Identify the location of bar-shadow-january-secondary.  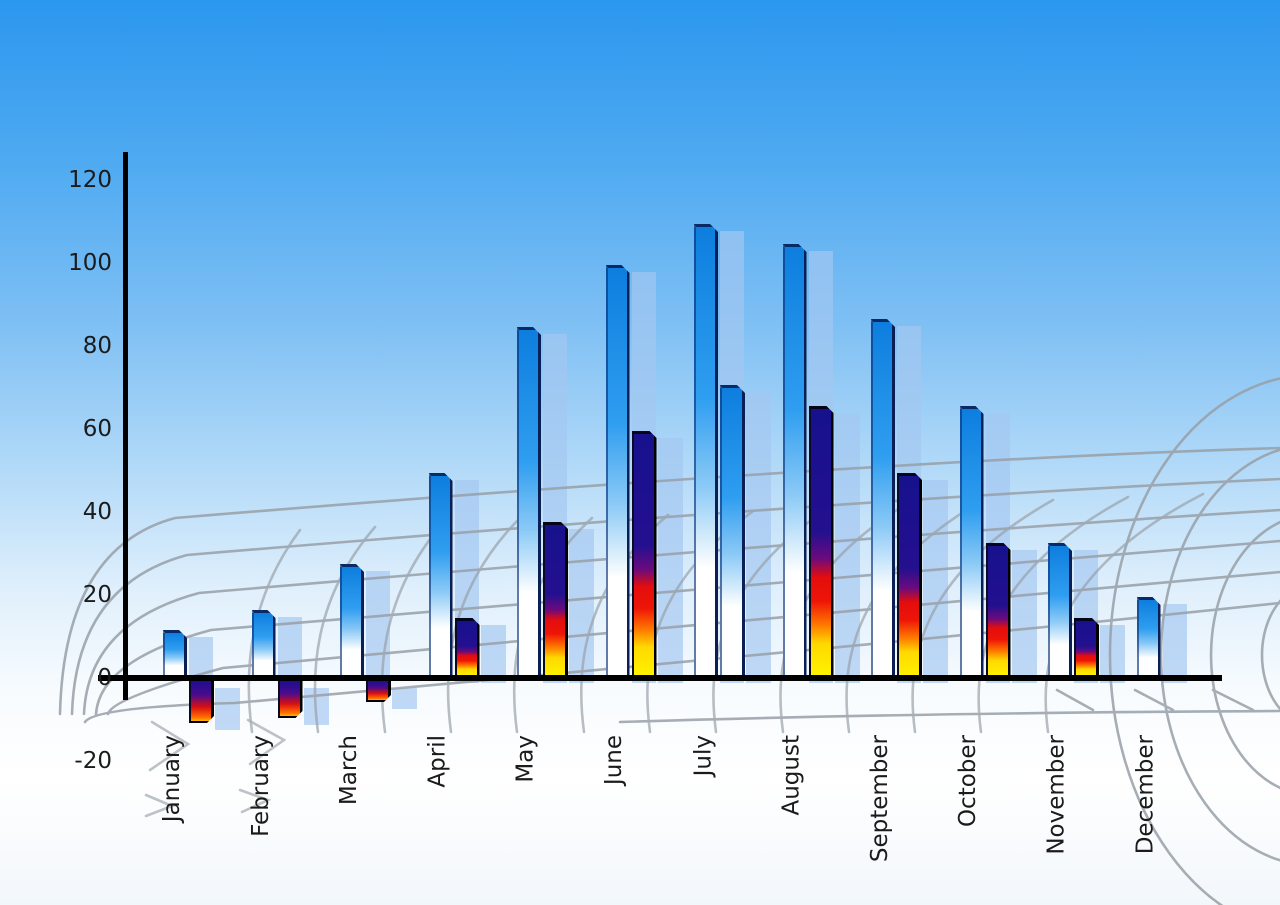
(227, 709).